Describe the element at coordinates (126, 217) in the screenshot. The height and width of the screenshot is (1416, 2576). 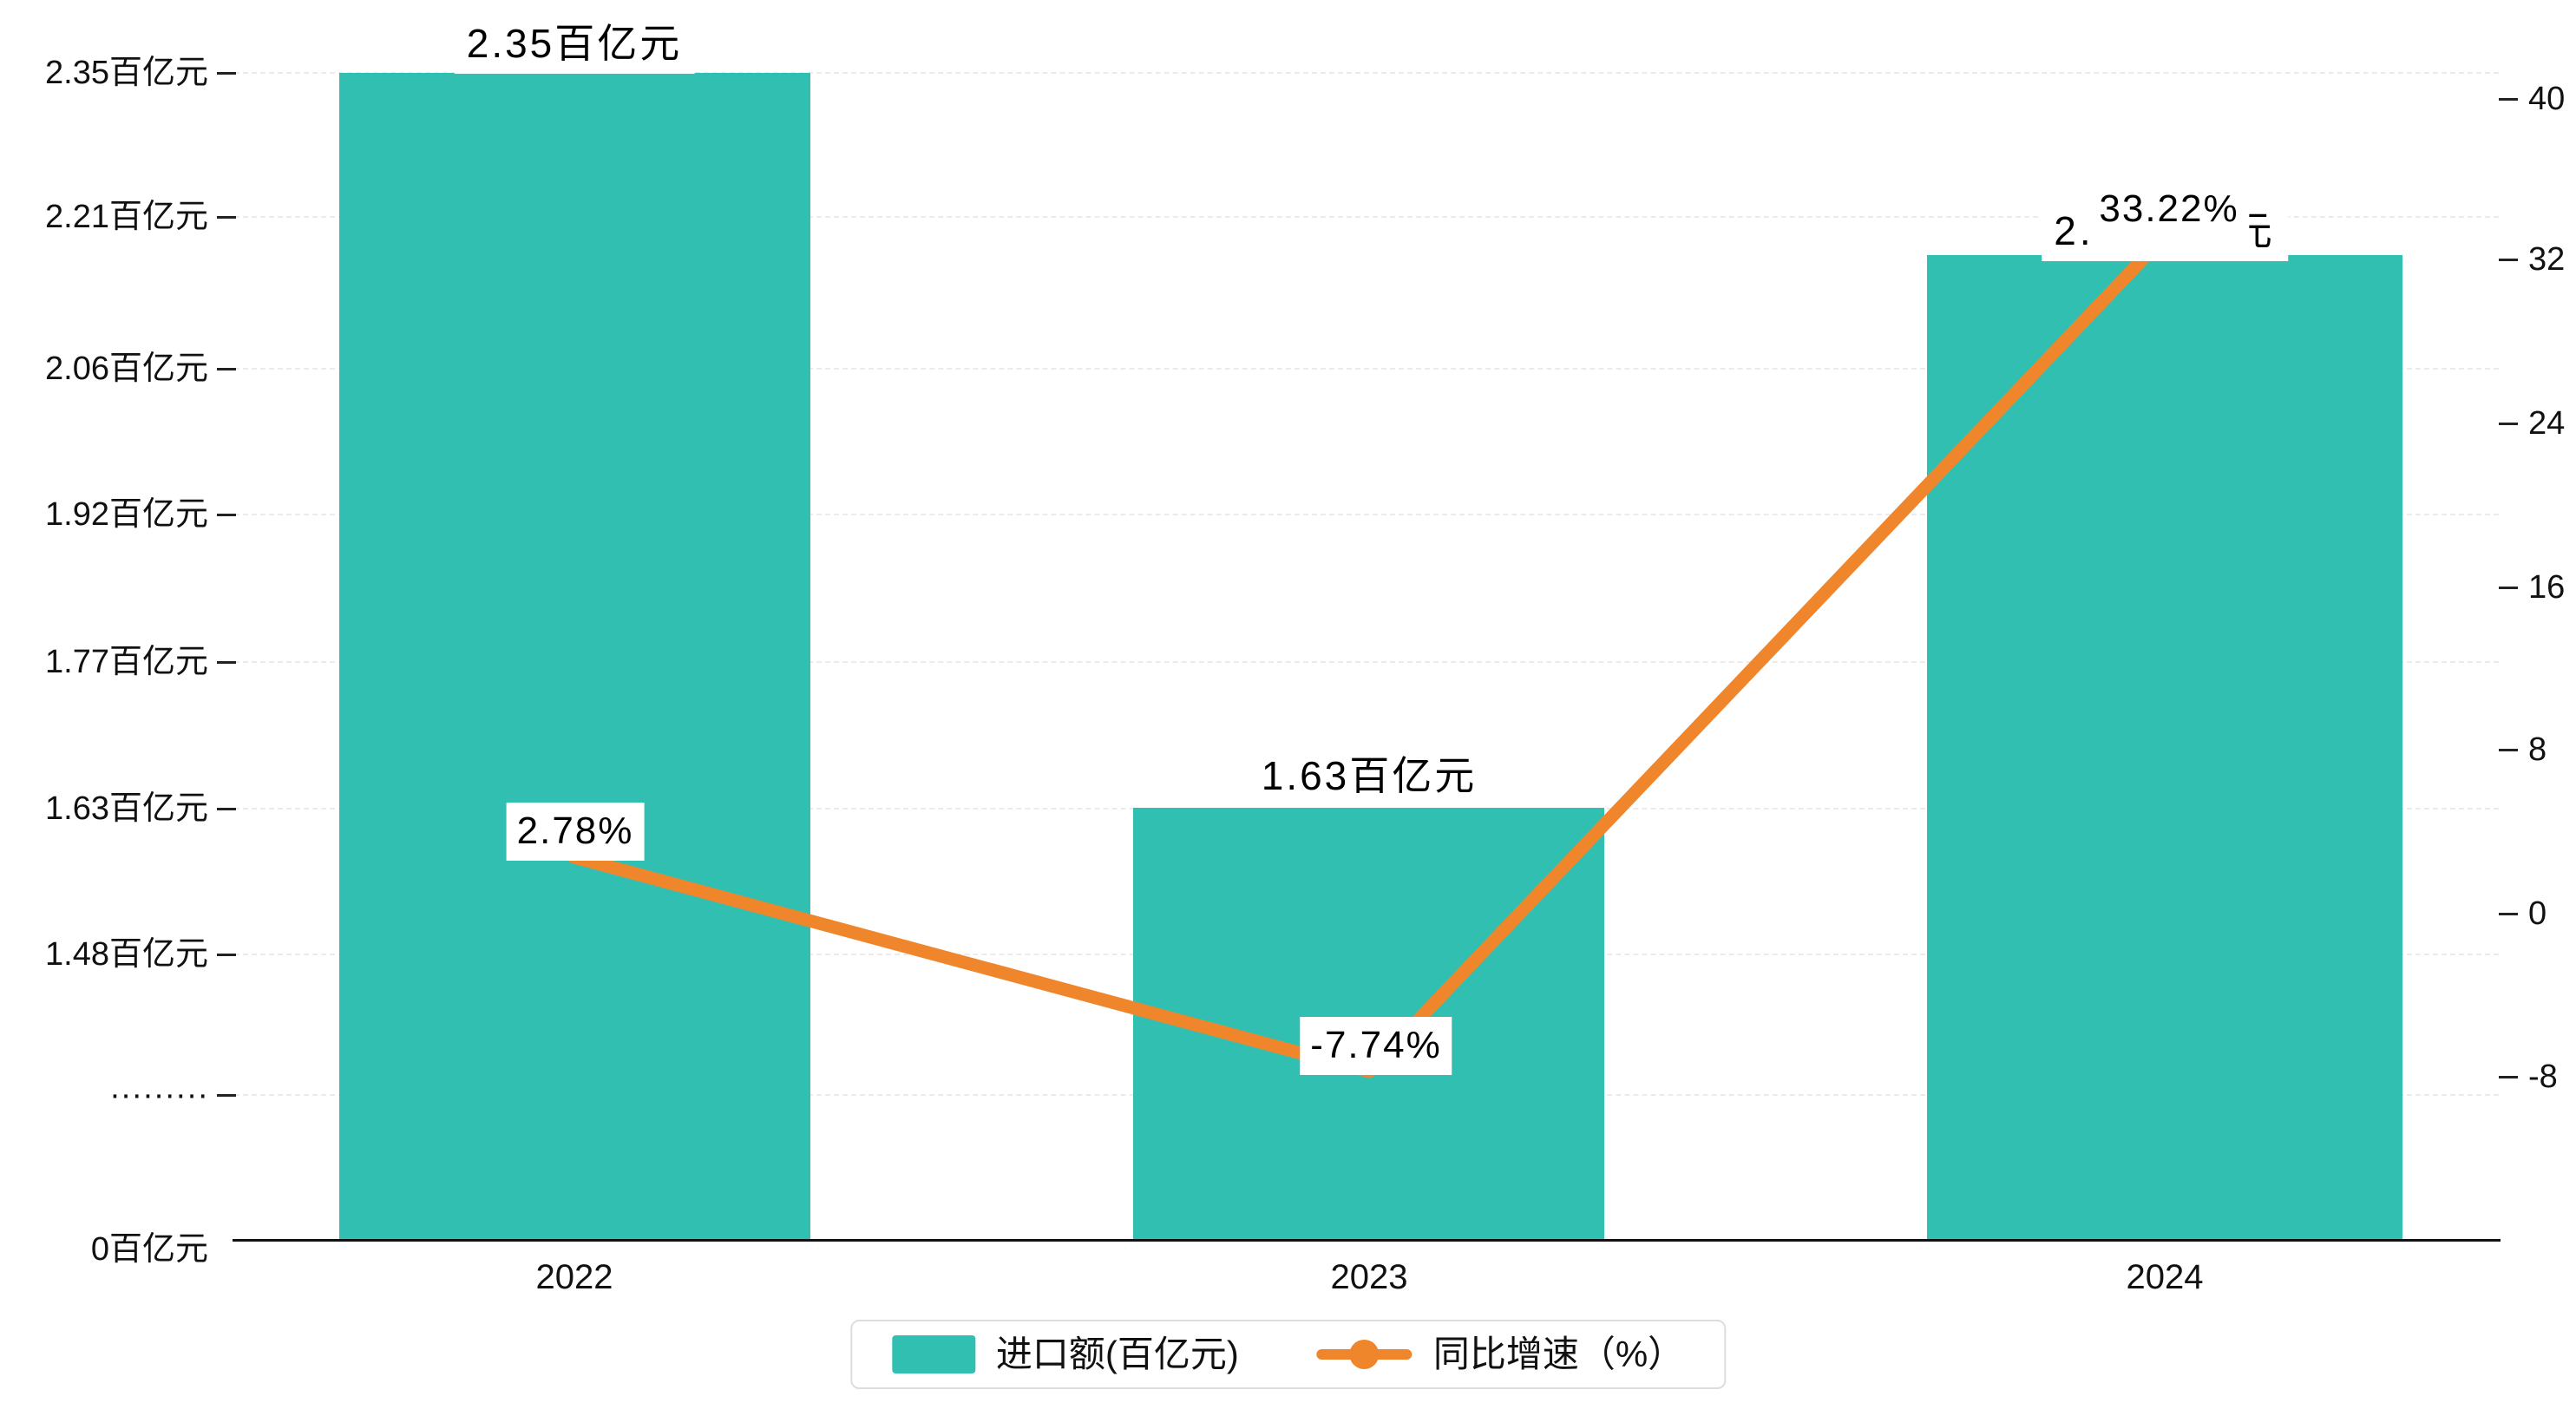
I see `left-axis-tick-label: 2.21百亿元` at that location.